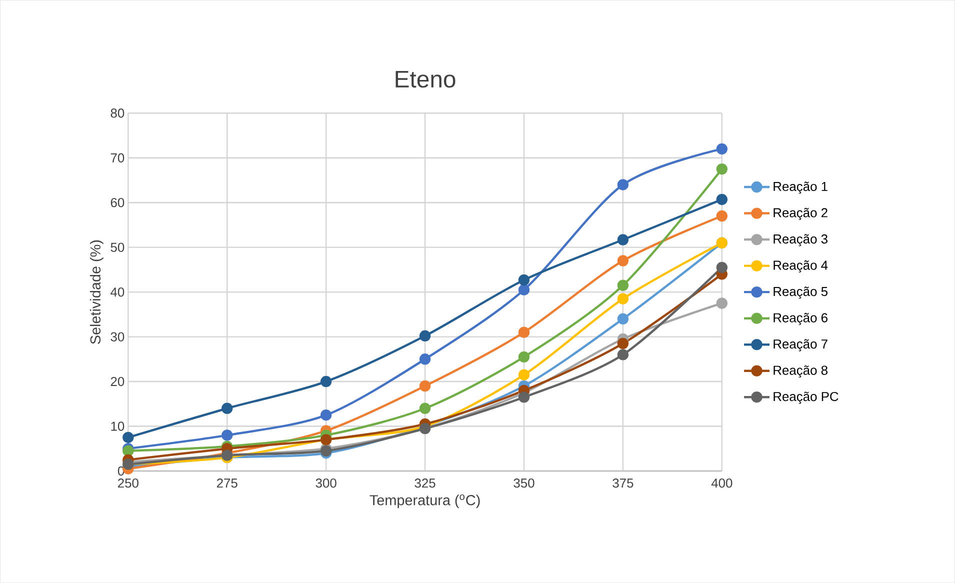 Image resolution: width=955 pixels, height=583 pixels. Describe the element at coordinates (801, 240) in the screenshot. I see `legend-label: Reação 3` at that location.